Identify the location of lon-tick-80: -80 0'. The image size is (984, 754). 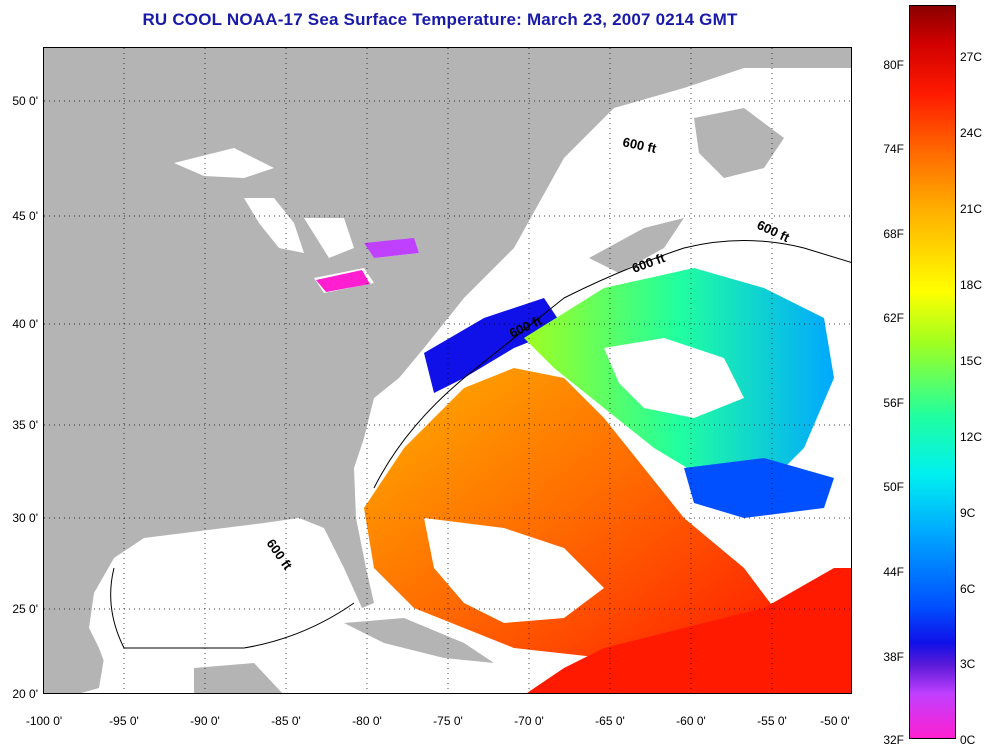
(367, 721).